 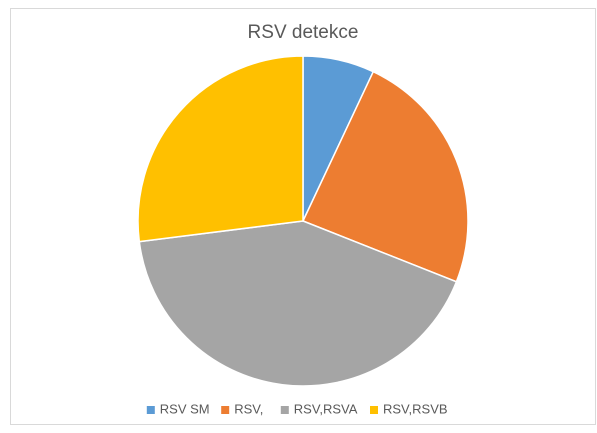 I want to click on chart-title: RSV detekce, so click(x=303, y=32).